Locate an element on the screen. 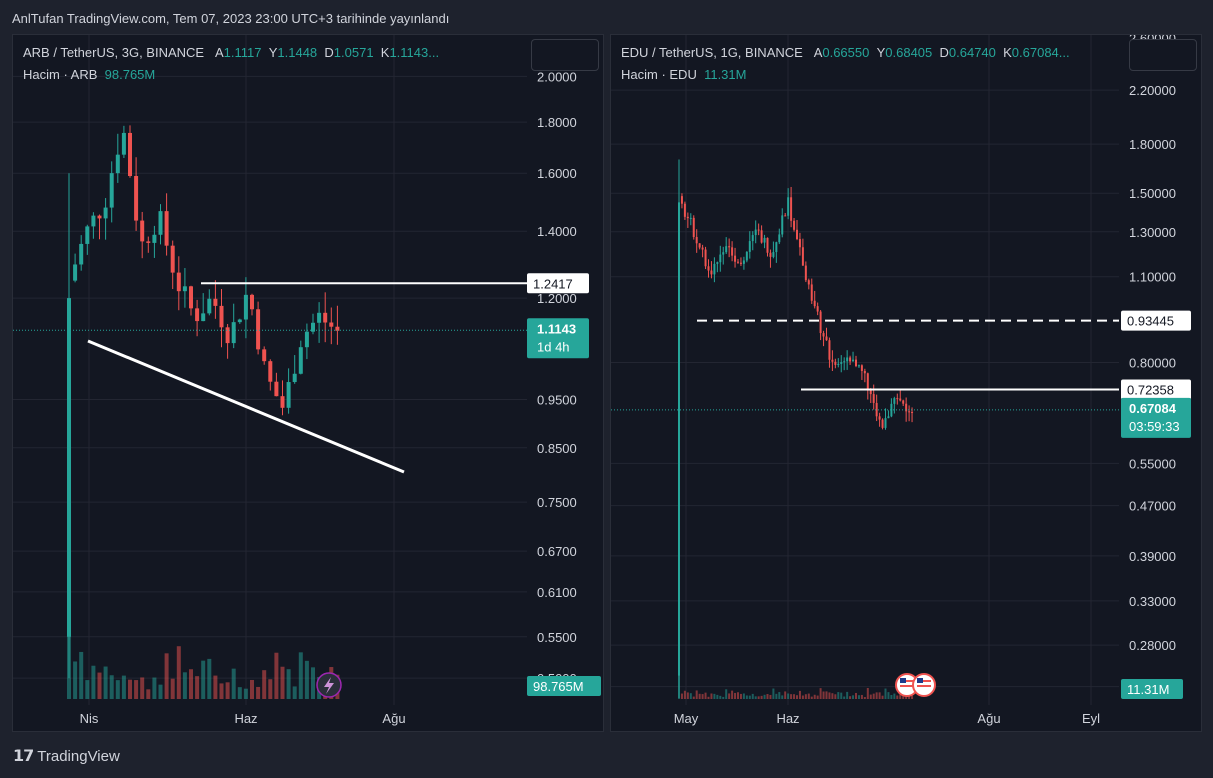 This screenshot has width=1213, height=778. arb-toolbar-box is located at coordinates (565, 55).